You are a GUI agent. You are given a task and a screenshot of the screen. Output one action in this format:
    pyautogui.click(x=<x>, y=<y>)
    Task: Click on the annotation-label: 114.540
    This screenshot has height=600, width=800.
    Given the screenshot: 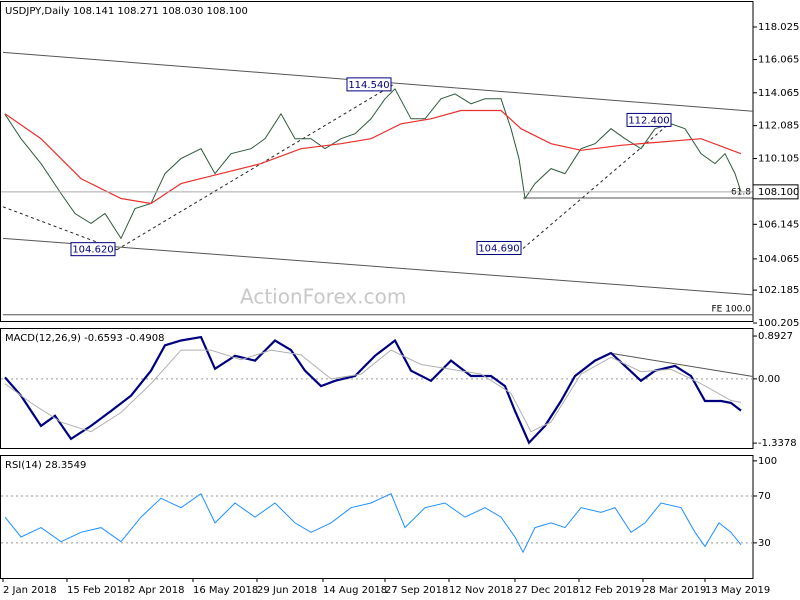 What is the action you would take?
    pyautogui.click(x=368, y=85)
    